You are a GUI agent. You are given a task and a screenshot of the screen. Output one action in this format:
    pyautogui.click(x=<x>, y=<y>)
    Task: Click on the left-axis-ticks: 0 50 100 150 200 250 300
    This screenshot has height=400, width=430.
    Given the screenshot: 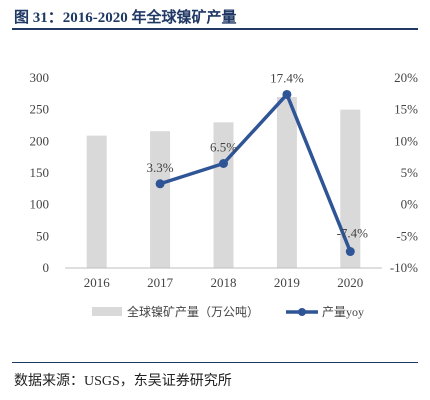 What is the action you would take?
    pyautogui.click(x=40, y=172)
    